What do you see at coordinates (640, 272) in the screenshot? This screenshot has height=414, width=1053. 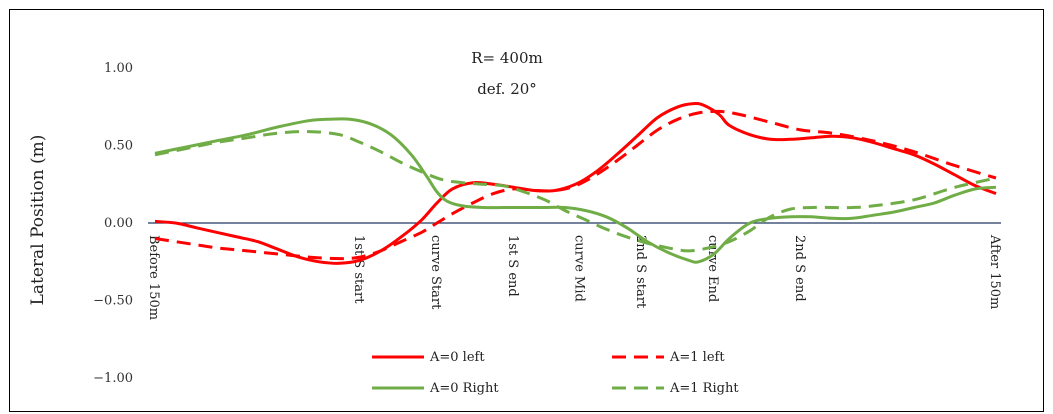 I see `x-tick-label: 2nd S start` at bounding box center [640, 272].